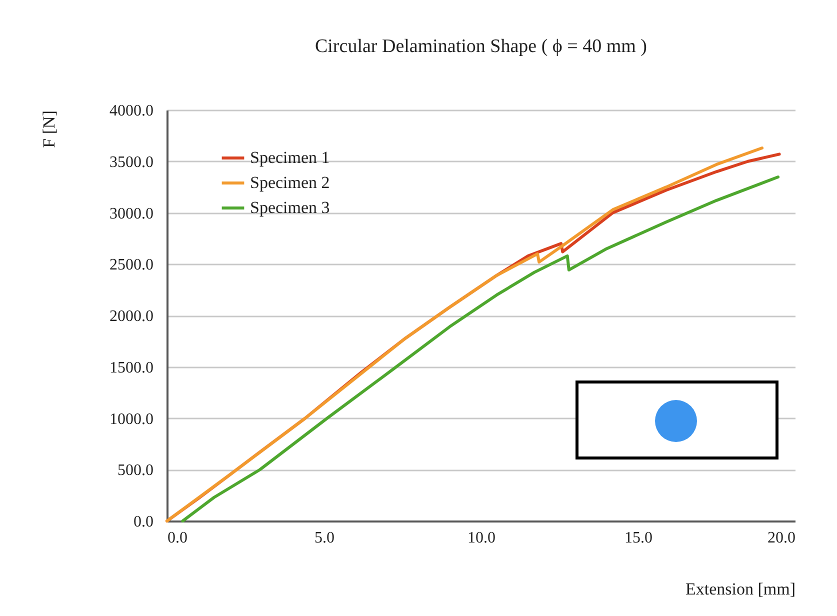  What do you see at coordinates (782, 538) in the screenshot?
I see `x-tick-label: 20.0` at bounding box center [782, 538].